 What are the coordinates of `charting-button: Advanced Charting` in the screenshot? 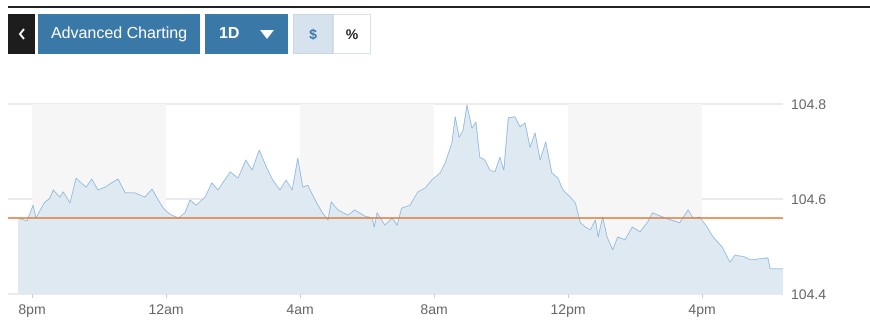 It's located at (119, 34).